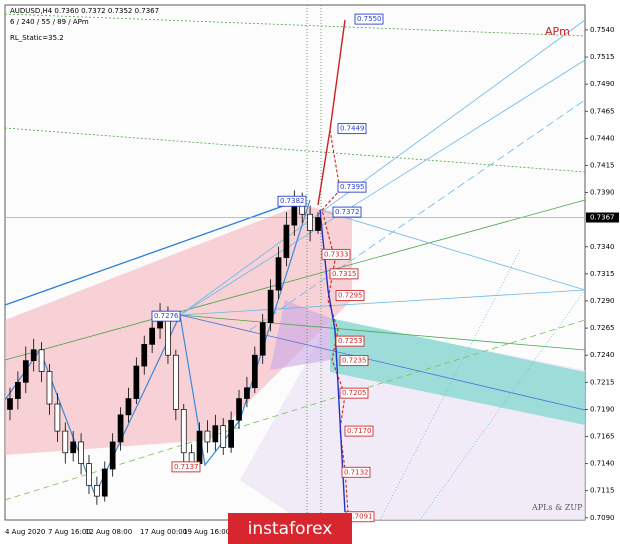 The image size is (620, 544). I want to click on projection, so click(335, 321).